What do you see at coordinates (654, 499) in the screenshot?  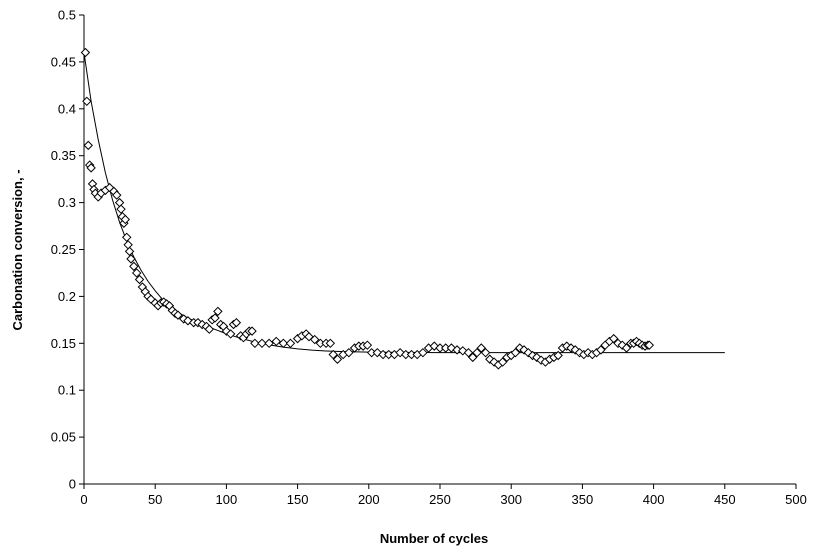 I see `x-tick-label: 400` at bounding box center [654, 499].